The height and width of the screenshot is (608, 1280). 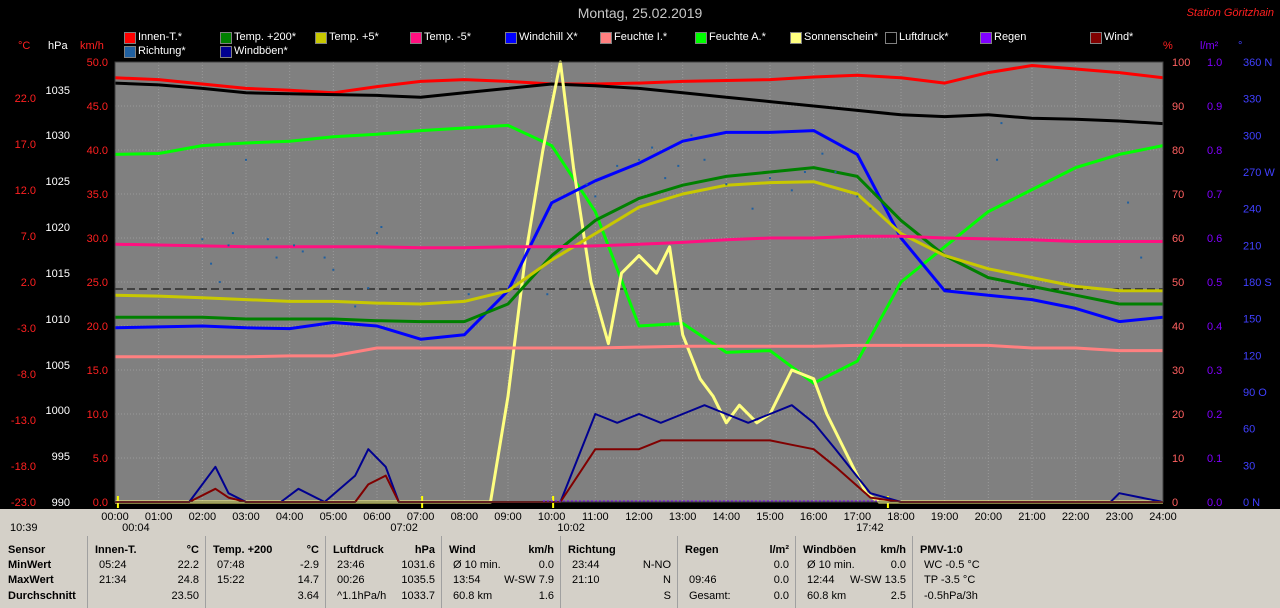 What do you see at coordinates (24, 528) in the screenshot?
I see `marker-now-label: 10:39` at bounding box center [24, 528].